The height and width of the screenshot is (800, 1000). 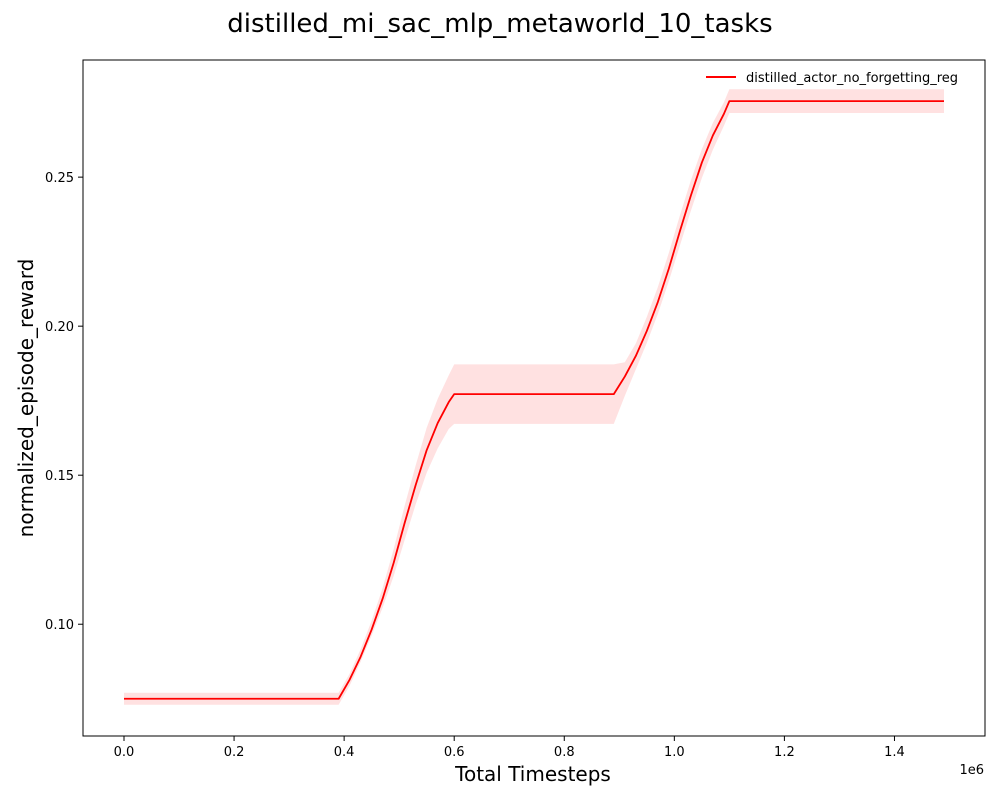 What do you see at coordinates (234, 752) in the screenshot?
I see `x-tick-label: 0.2` at bounding box center [234, 752].